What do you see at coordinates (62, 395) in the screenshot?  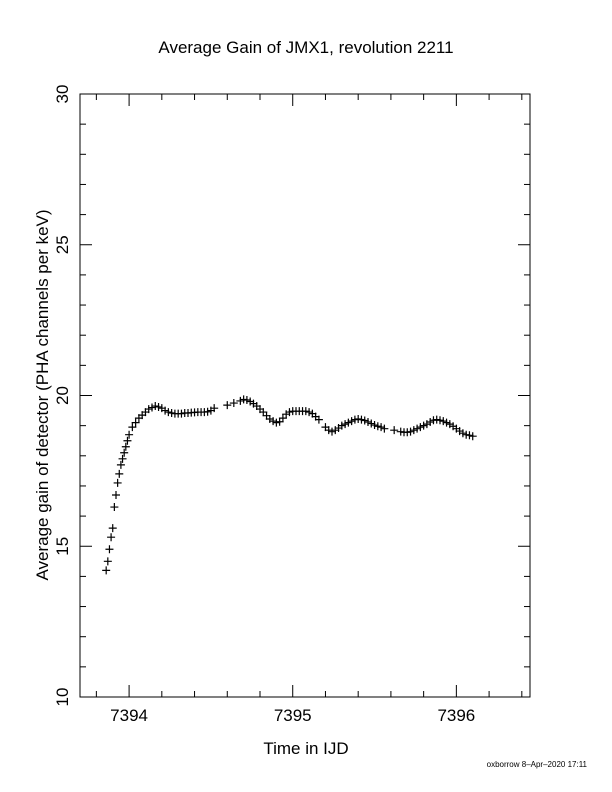 I see `y-tick-label: 20` at bounding box center [62, 395].